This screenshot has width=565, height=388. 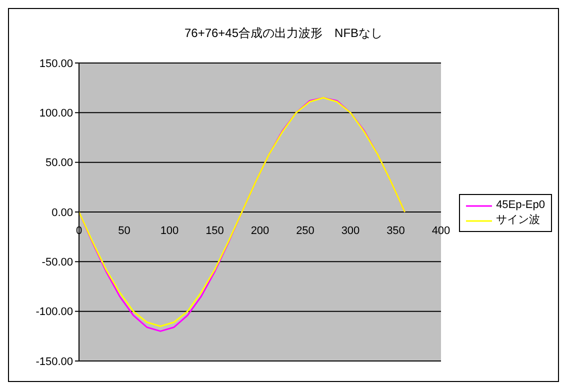 I want to click on legend-label: サイン波, so click(x=518, y=220).